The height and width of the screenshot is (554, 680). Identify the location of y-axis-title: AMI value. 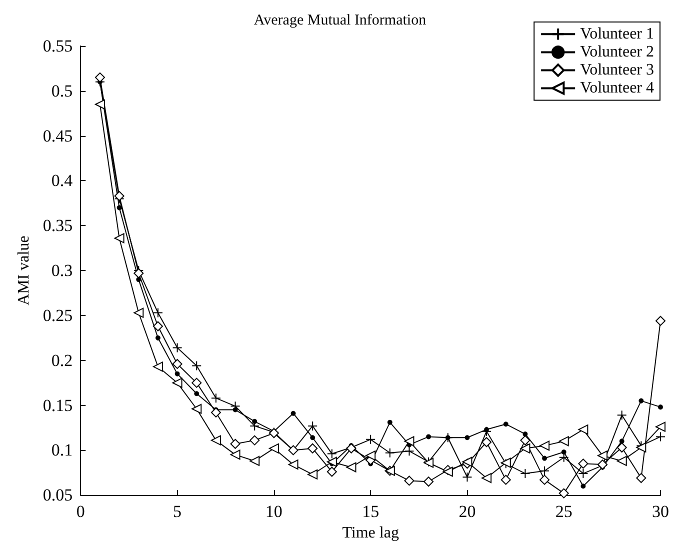
(24, 271).